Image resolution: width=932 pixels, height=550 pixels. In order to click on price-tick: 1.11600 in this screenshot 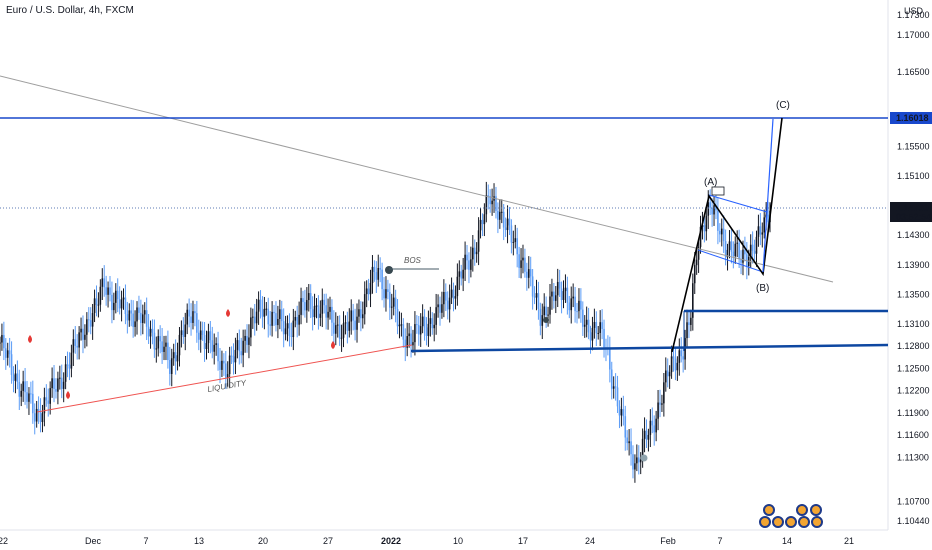, I will do `click(913, 435)`.